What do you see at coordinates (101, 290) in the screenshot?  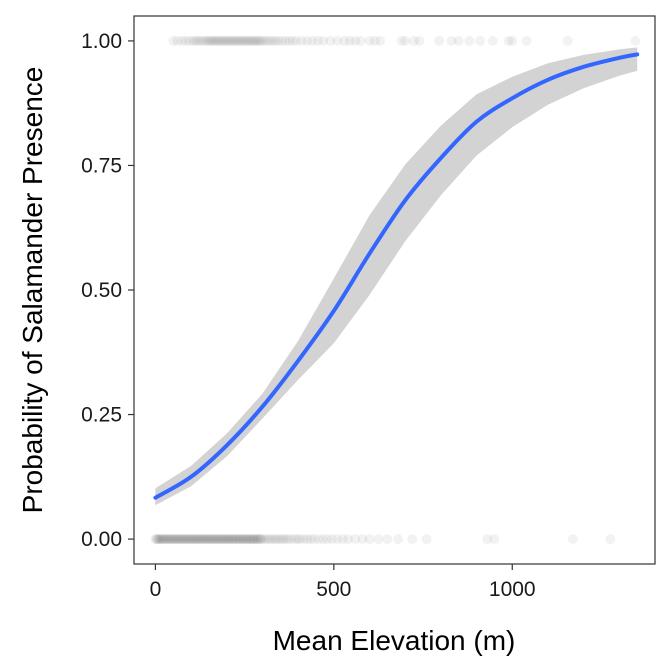 I see `y-tick-label: 0.50` at bounding box center [101, 290].